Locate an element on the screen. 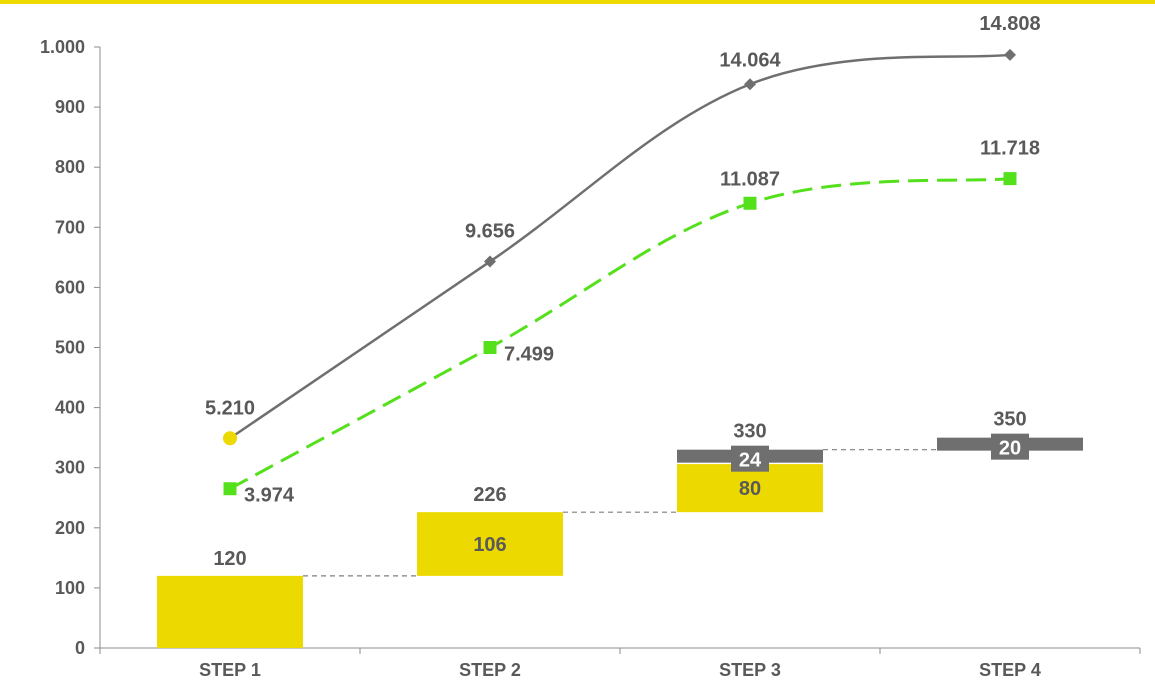 The image size is (1155, 683). series-data-label: 7.499 is located at coordinates (529, 355).